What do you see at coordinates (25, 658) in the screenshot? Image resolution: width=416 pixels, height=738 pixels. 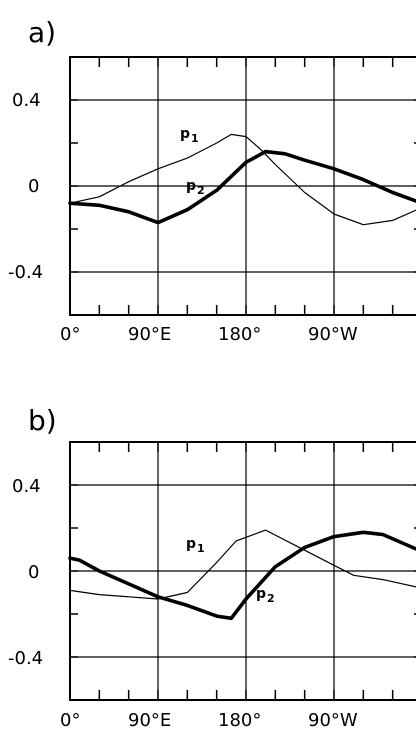 I see `panel-b-ytick-neg0.4: -0.4` at bounding box center [25, 658].